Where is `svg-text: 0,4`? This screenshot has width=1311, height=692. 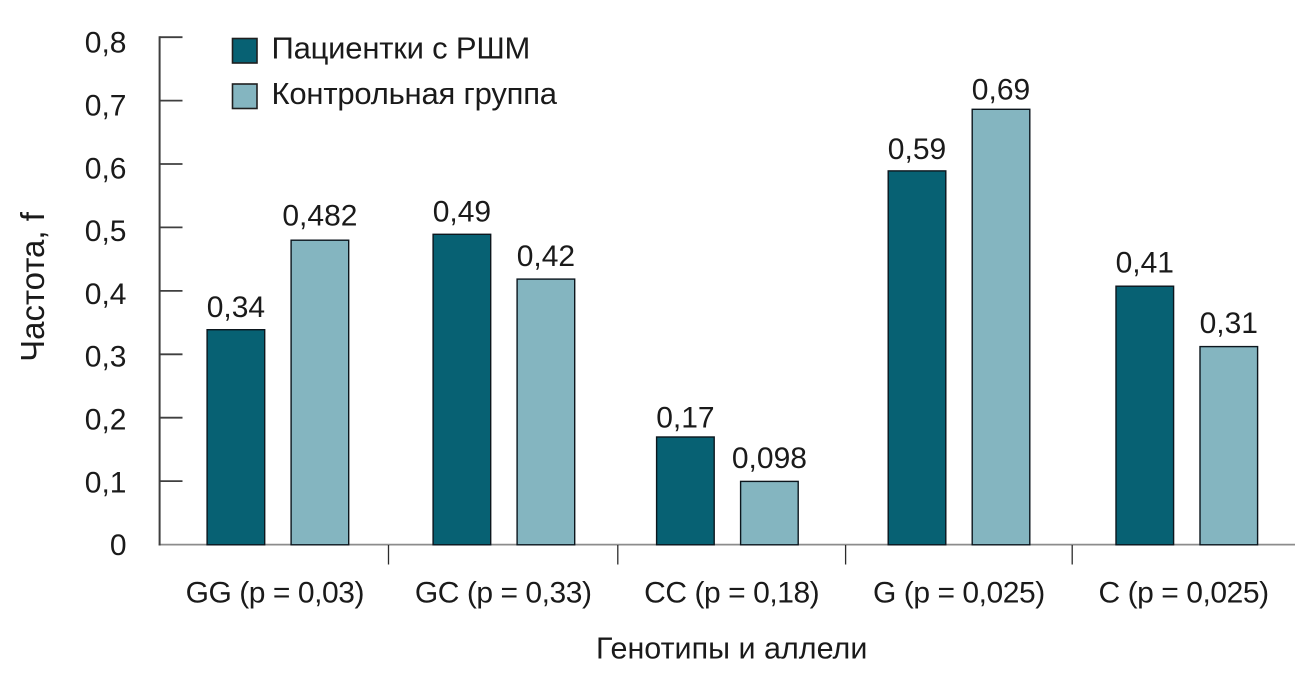 svg-text: 0,4 is located at coordinates (106, 294).